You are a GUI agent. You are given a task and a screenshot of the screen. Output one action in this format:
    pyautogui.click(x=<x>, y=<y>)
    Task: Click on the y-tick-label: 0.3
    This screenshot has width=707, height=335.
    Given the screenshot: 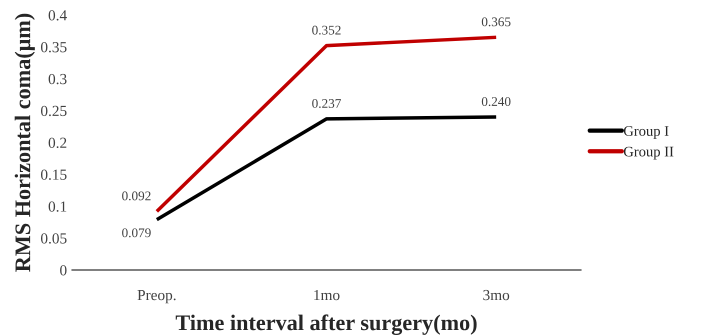 What is the action you would take?
    pyautogui.click(x=57, y=79)
    